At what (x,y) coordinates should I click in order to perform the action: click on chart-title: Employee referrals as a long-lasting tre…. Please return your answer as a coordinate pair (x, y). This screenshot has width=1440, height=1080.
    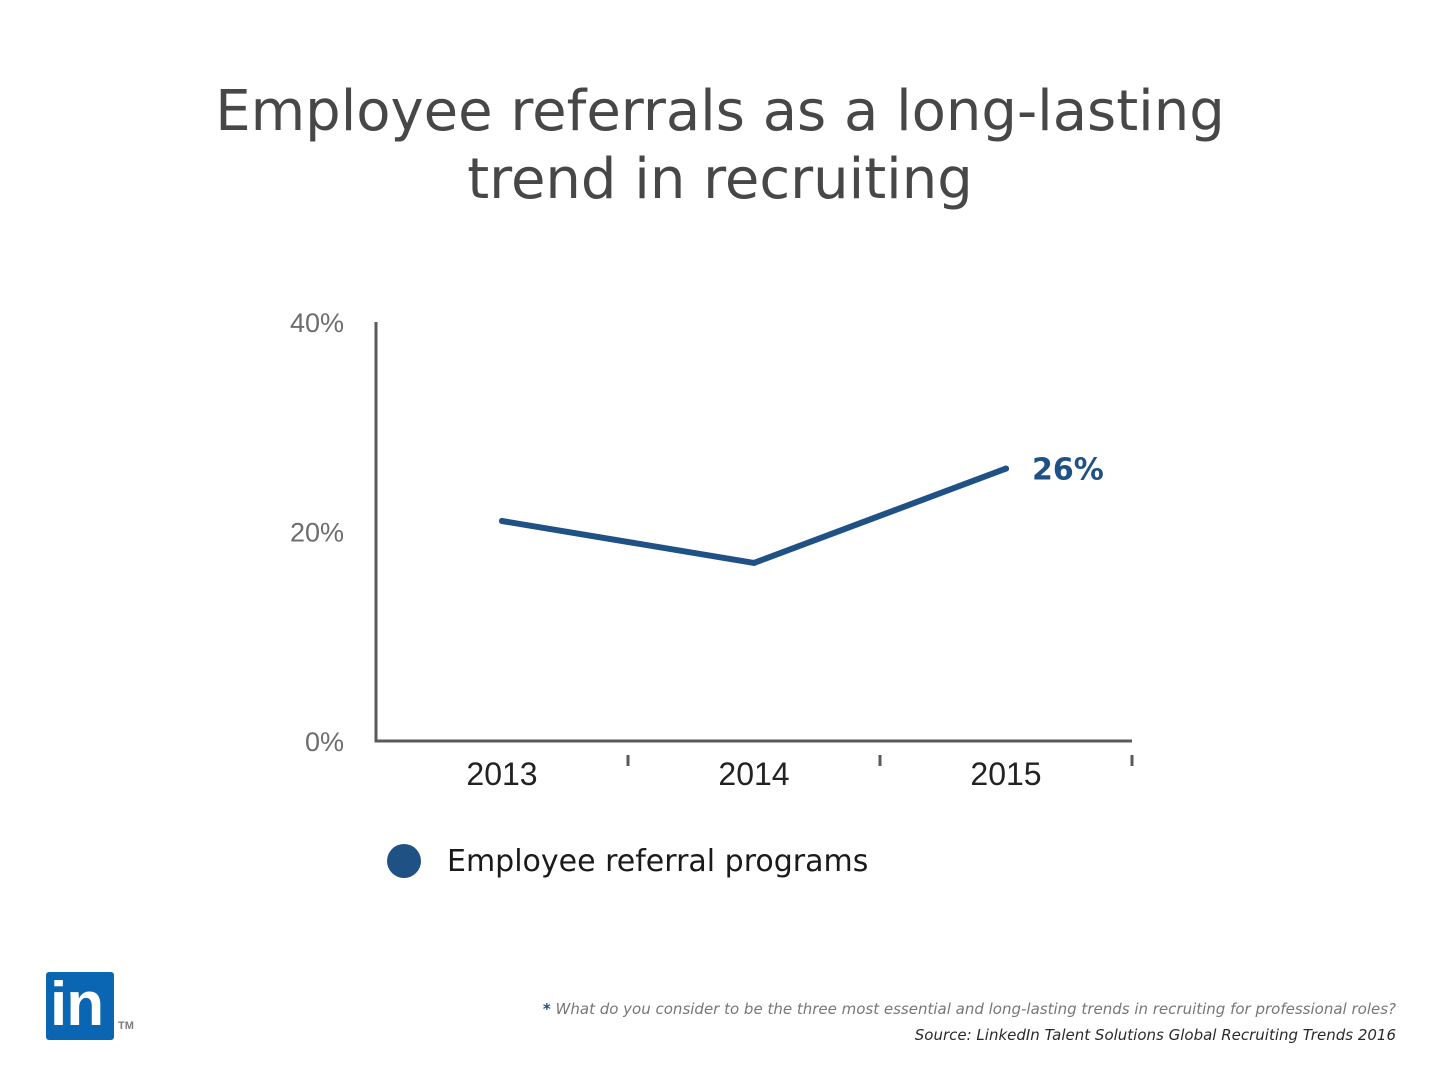
    Looking at the image, I should click on (720, 146).